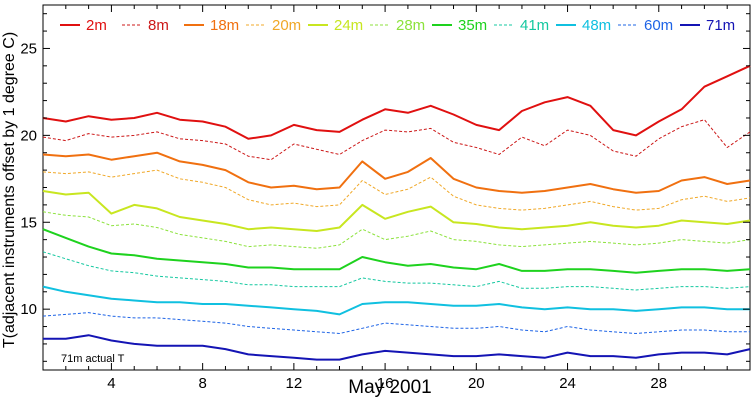  Describe the element at coordinates (396, 230) in the screenshot. I see `series-line-28m` at that location.